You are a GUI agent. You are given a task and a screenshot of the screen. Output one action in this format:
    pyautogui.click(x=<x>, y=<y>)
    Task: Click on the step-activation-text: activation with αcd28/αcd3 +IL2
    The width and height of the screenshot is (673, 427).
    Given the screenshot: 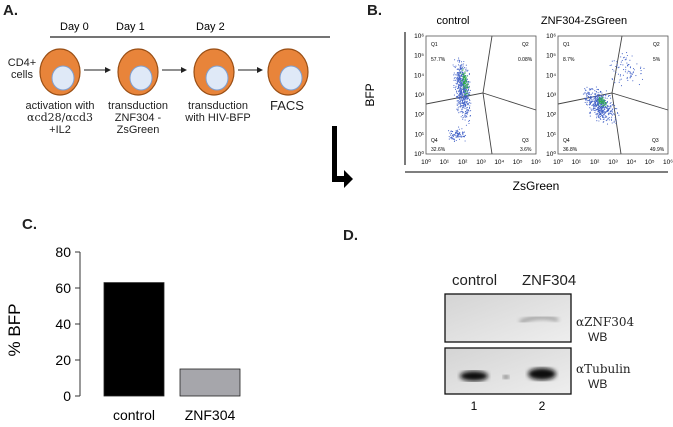 What is the action you would take?
    pyautogui.click(x=60, y=118)
    